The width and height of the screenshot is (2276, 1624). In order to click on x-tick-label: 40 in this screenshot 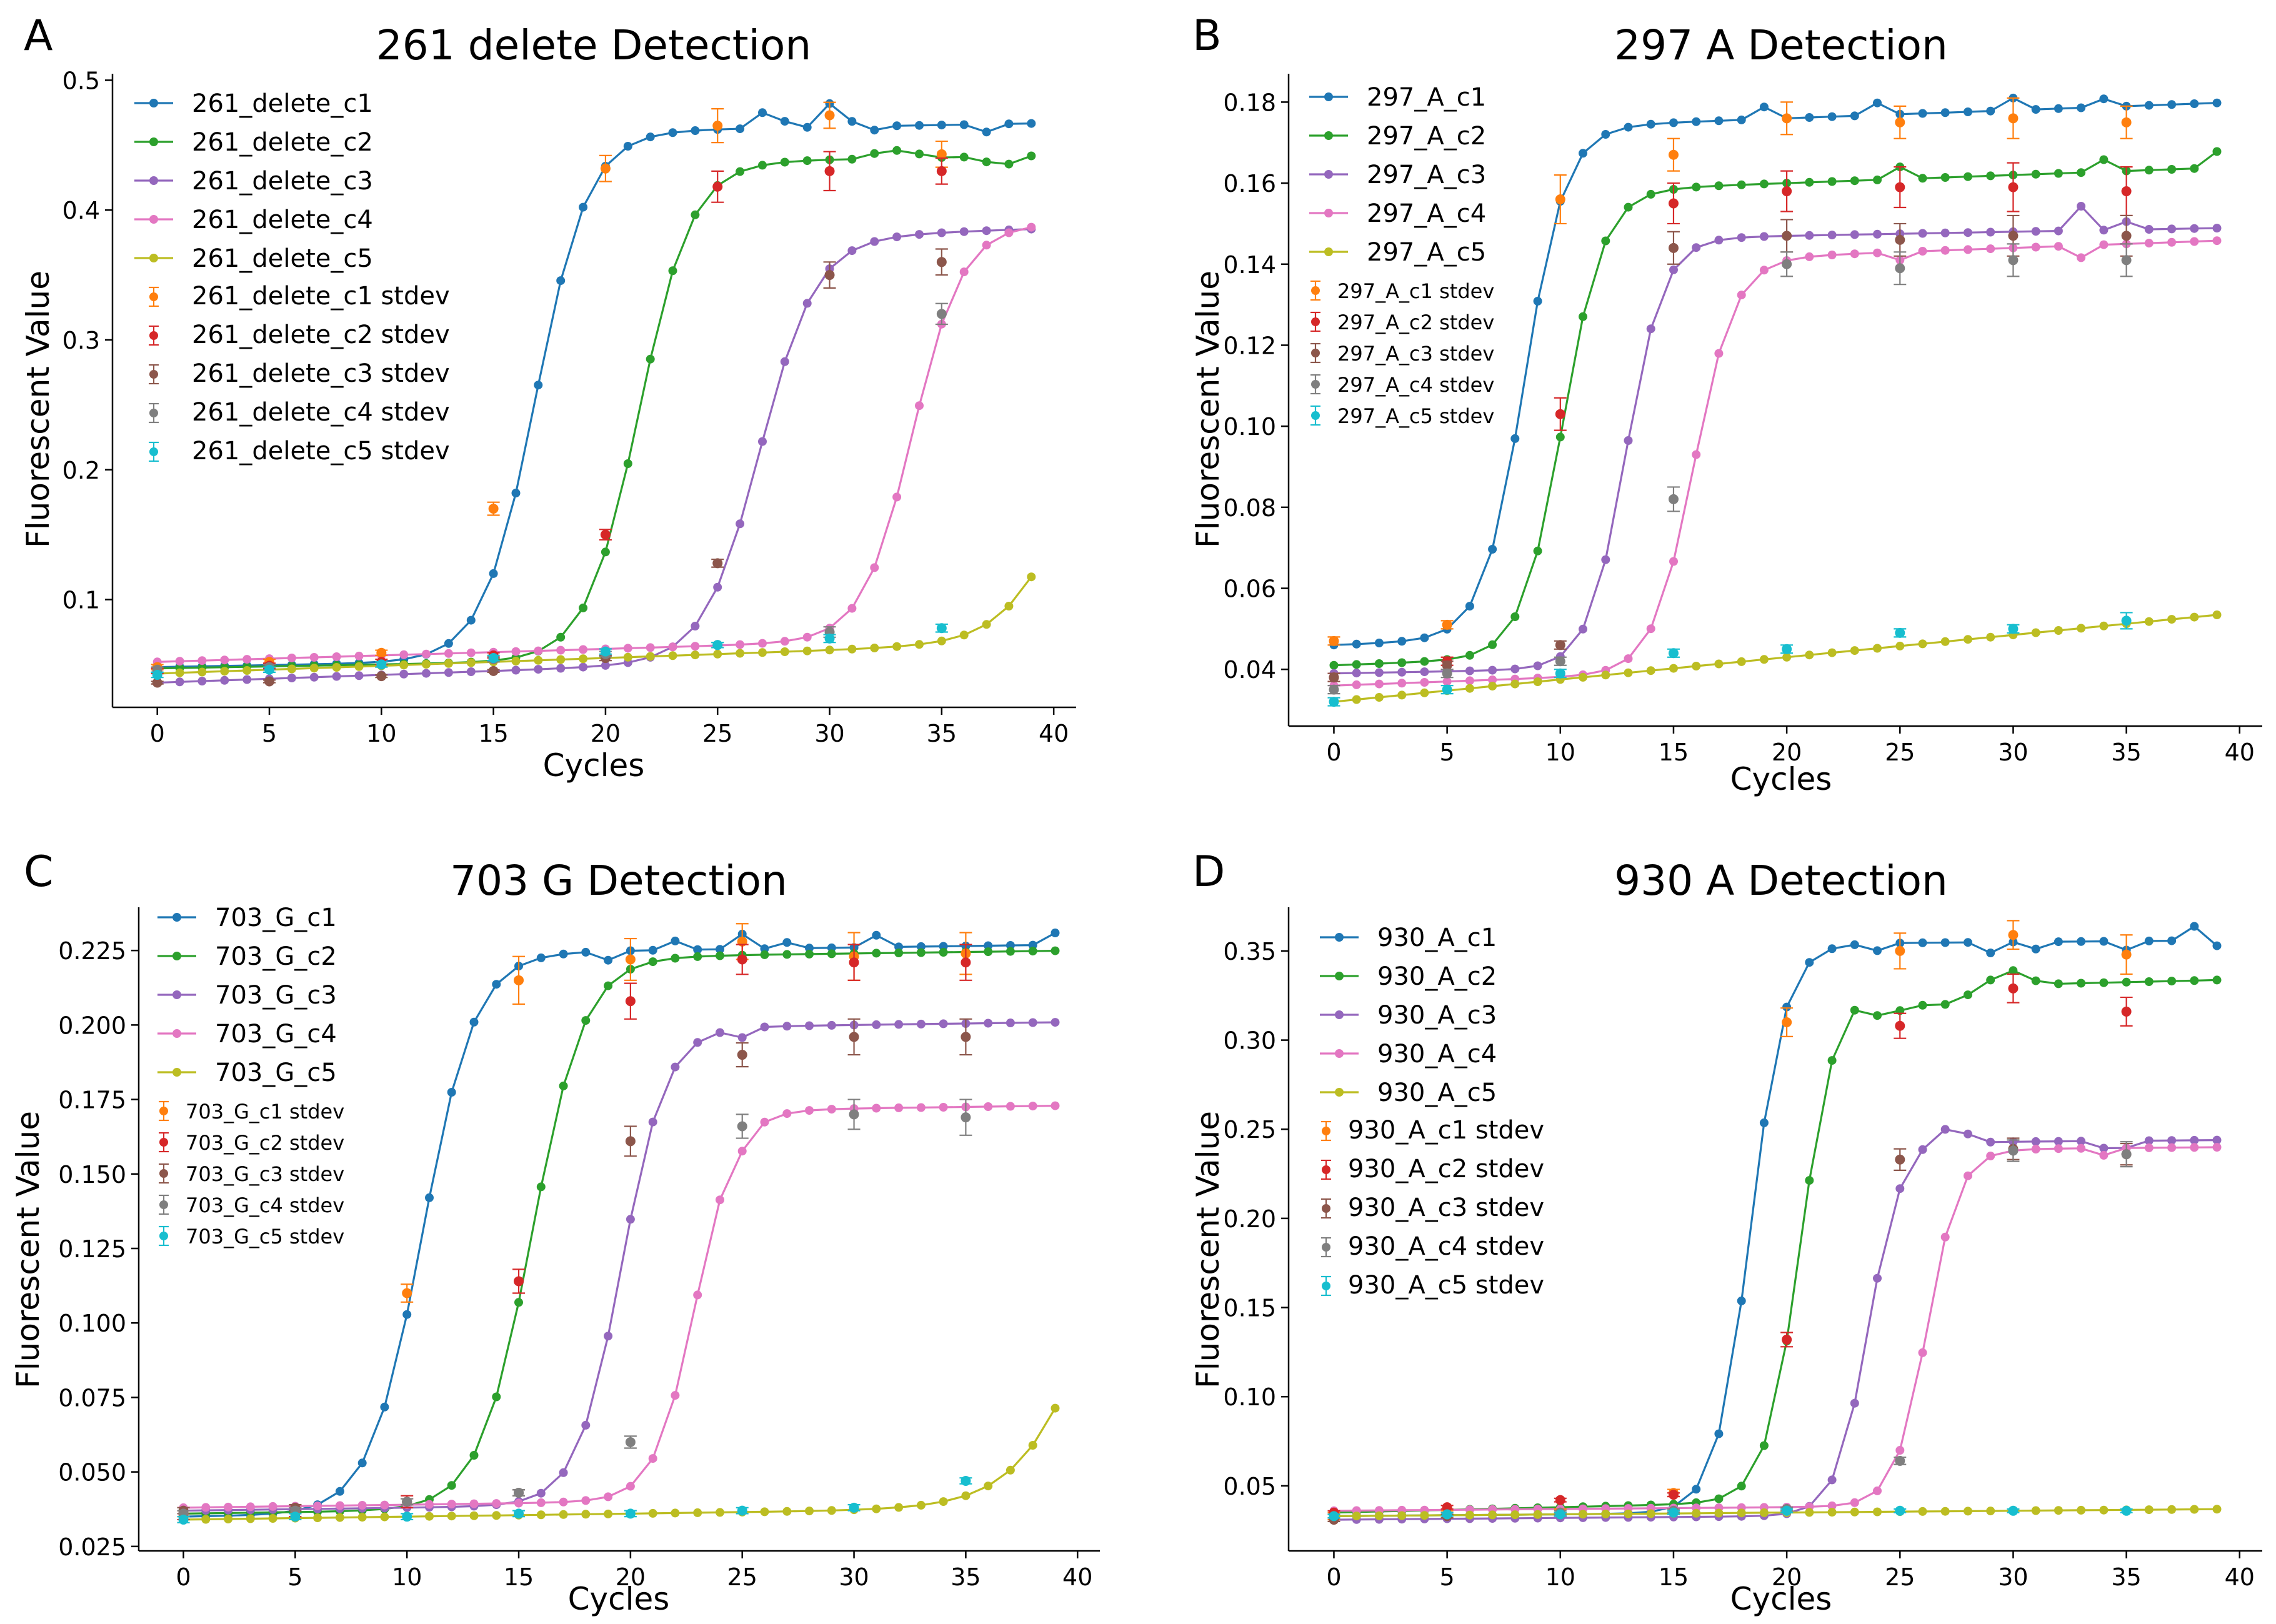, I will do `click(1054, 733)`.